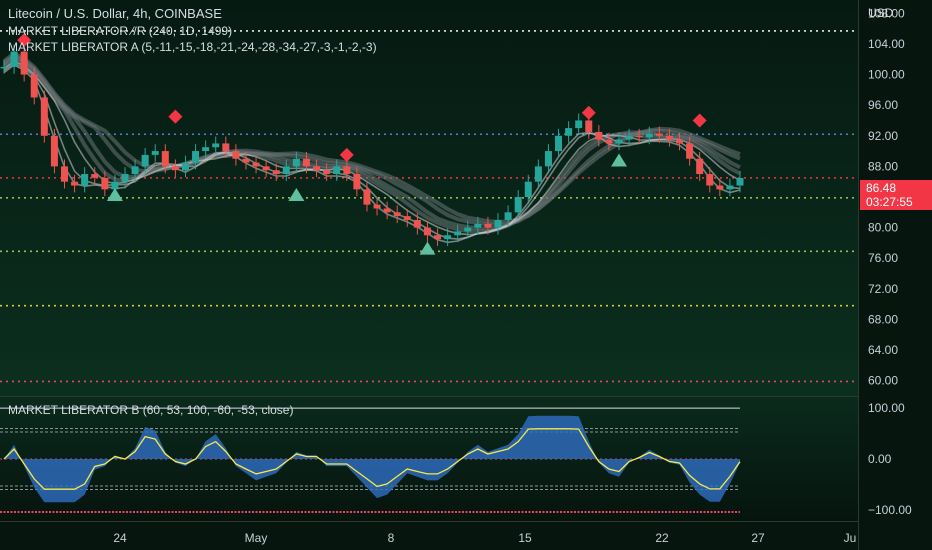 The image size is (932, 550). Describe the element at coordinates (883, 136) in the screenshot. I see `price-tick-label: 92.00` at that location.